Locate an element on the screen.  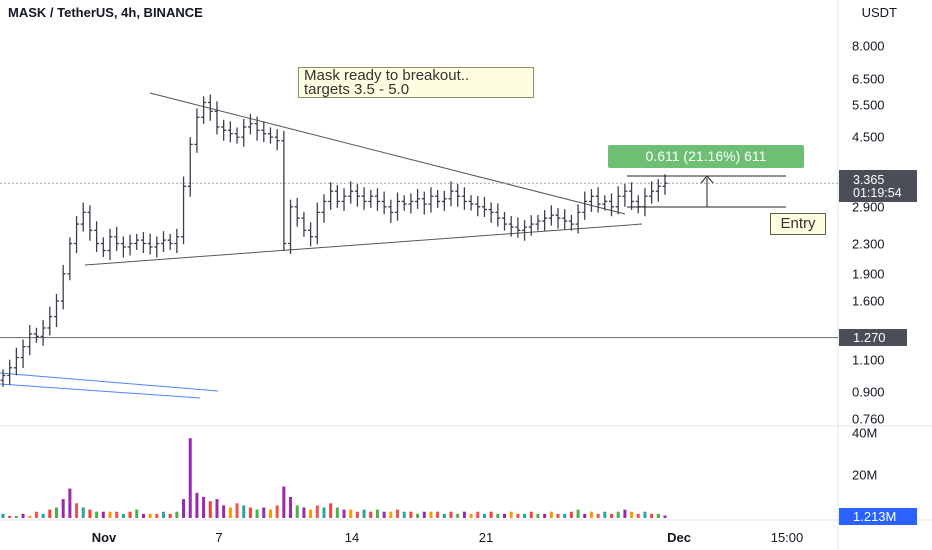
volume-value-tag: 1.213M is located at coordinates (878, 516).